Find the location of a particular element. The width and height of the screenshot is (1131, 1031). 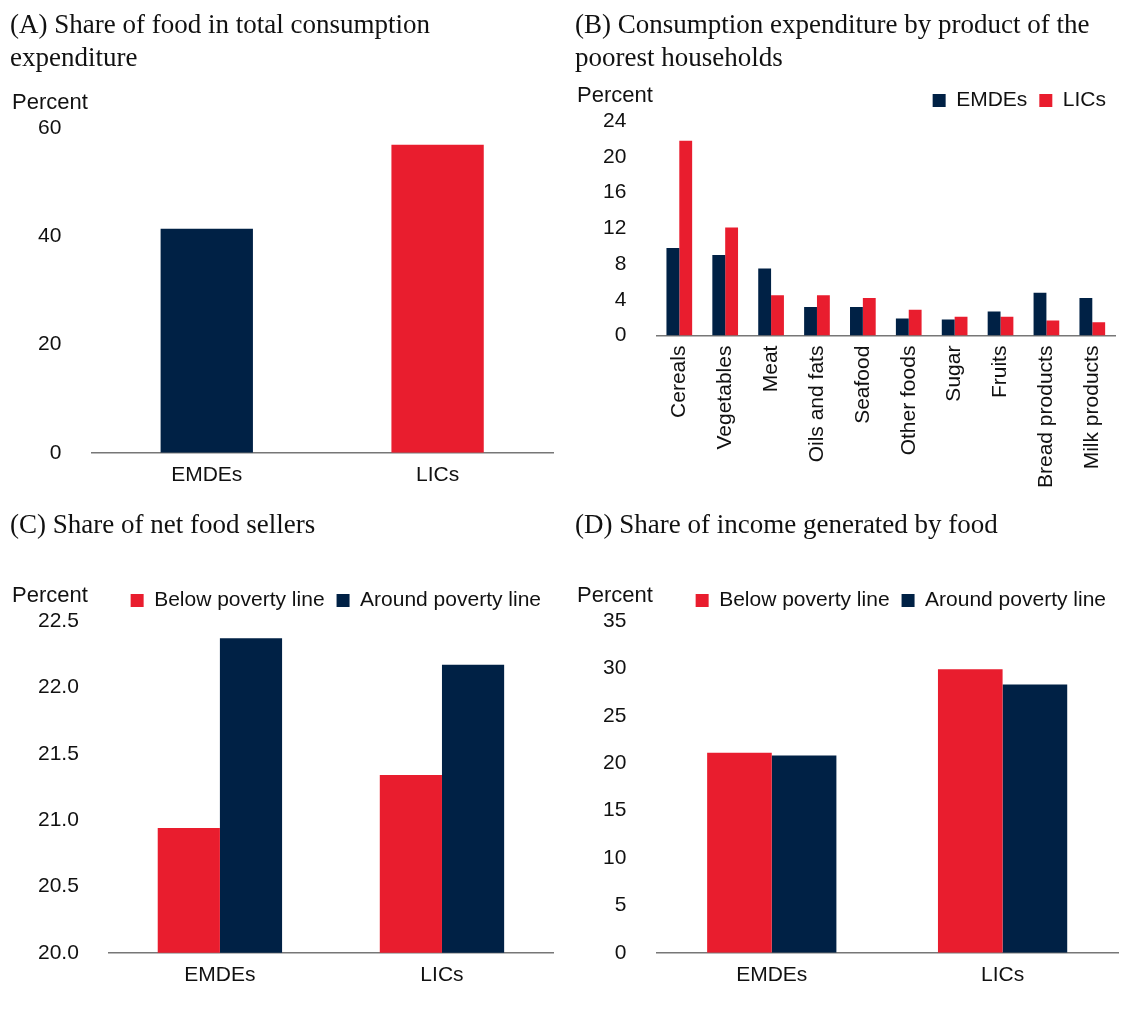

x-tick-label: Vegetables is located at coordinates (723, 397).